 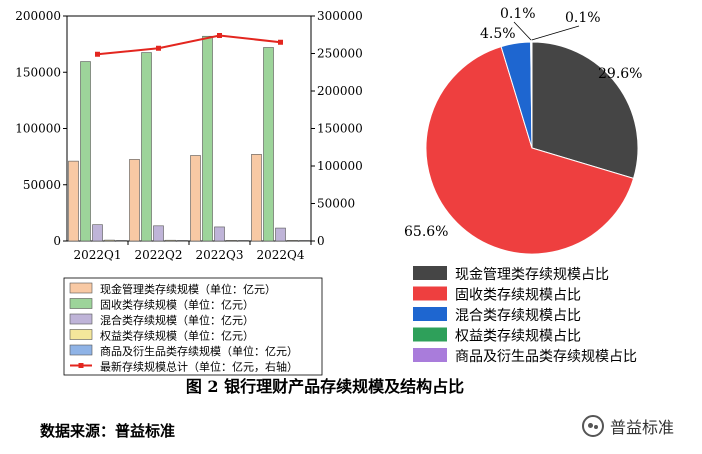 What do you see at coordinates (189, 45) in the screenshot?
I see `total-line` at bounding box center [189, 45].